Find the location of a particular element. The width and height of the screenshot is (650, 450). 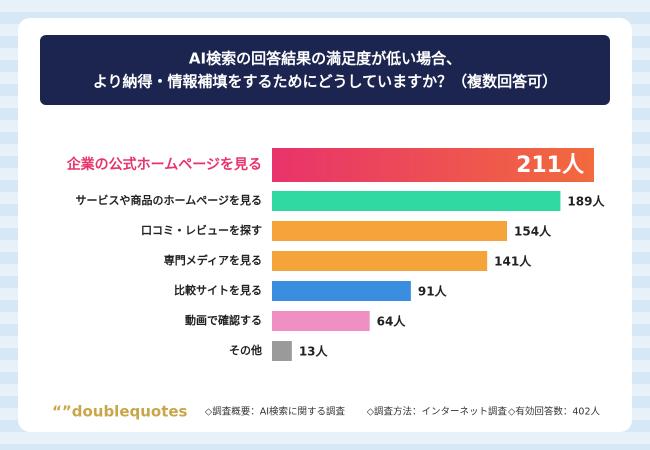

category-label: 専門メディアを見る is located at coordinates (213, 260).